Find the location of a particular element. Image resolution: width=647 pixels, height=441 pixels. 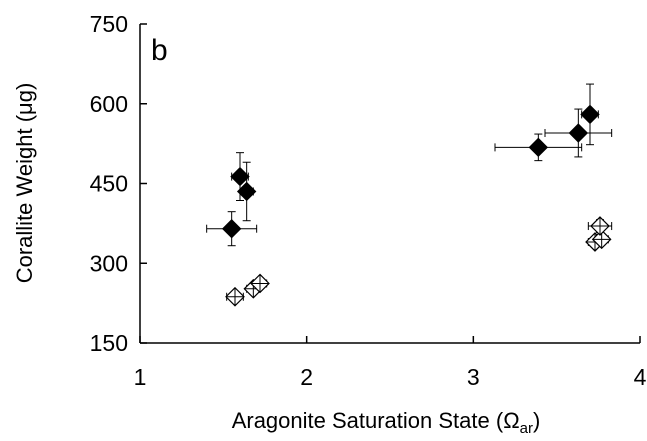

x-tick-label: 3 is located at coordinates (473, 377).